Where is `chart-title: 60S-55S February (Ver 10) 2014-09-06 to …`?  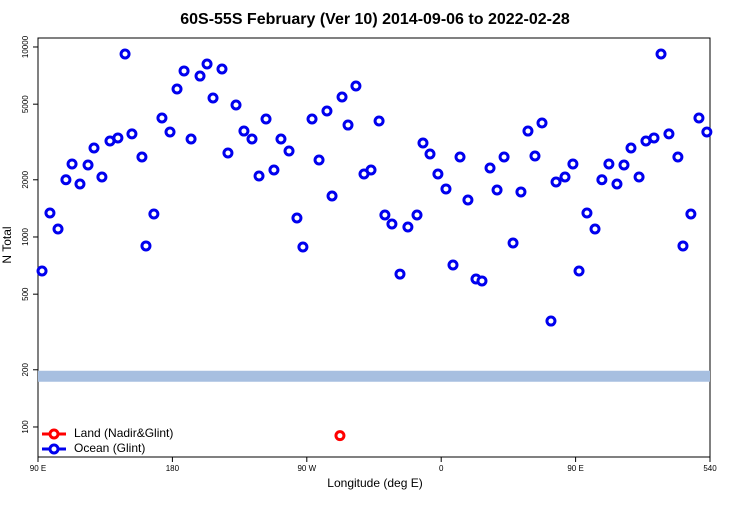
chart-title: 60S-55S February (Ver 10) 2014-09-06 to … is located at coordinates (375, 19).